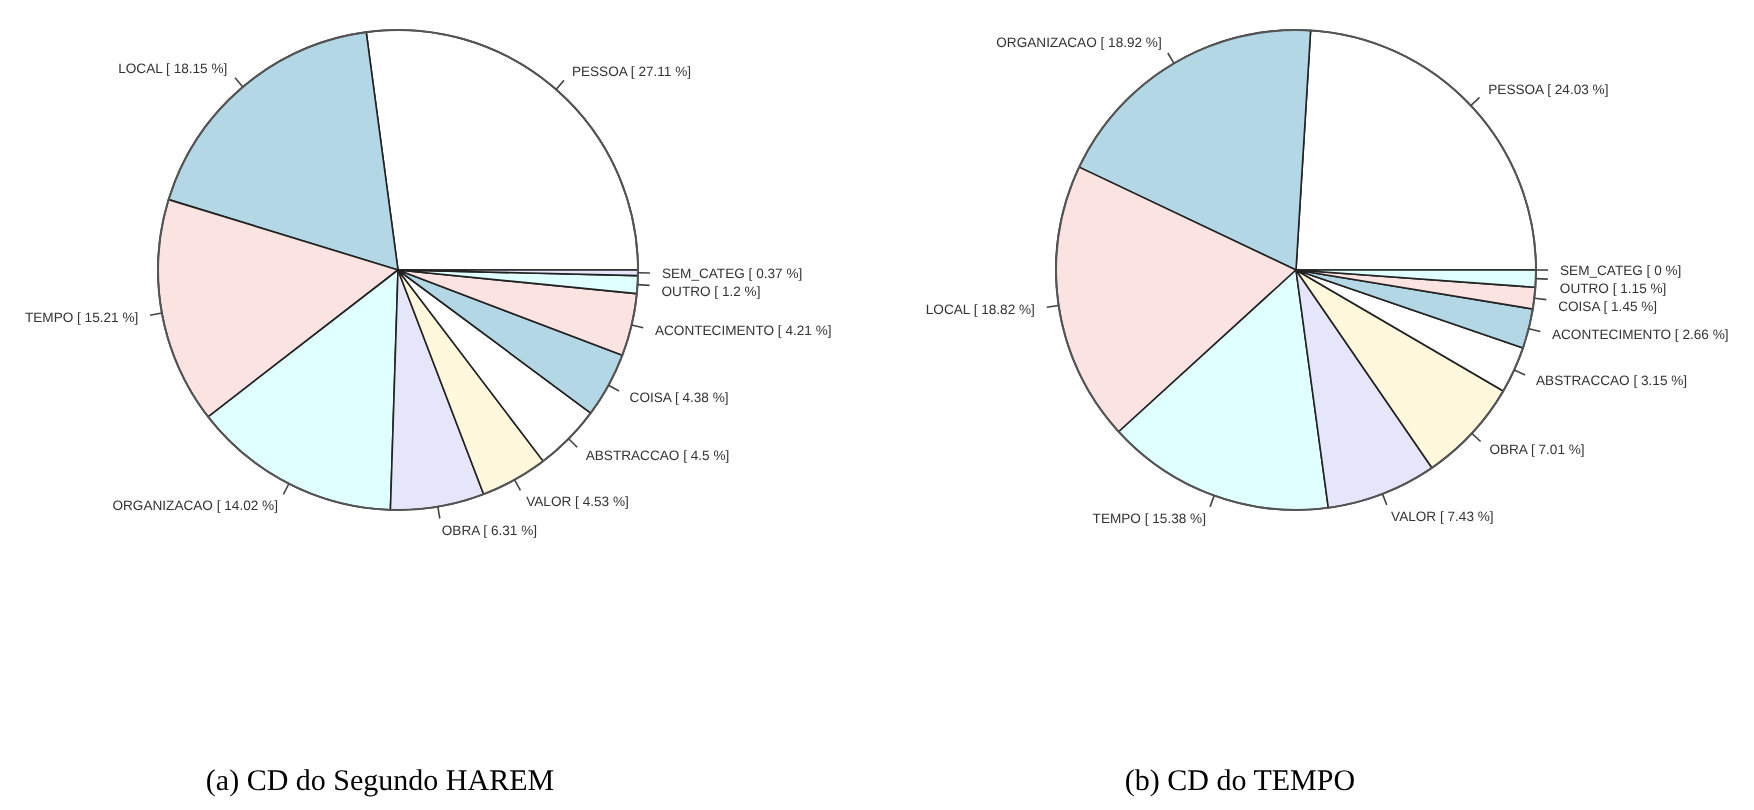 This screenshot has width=1754, height=810. I want to click on text: (a) CD do Segundo HAREM, so click(380, 782).